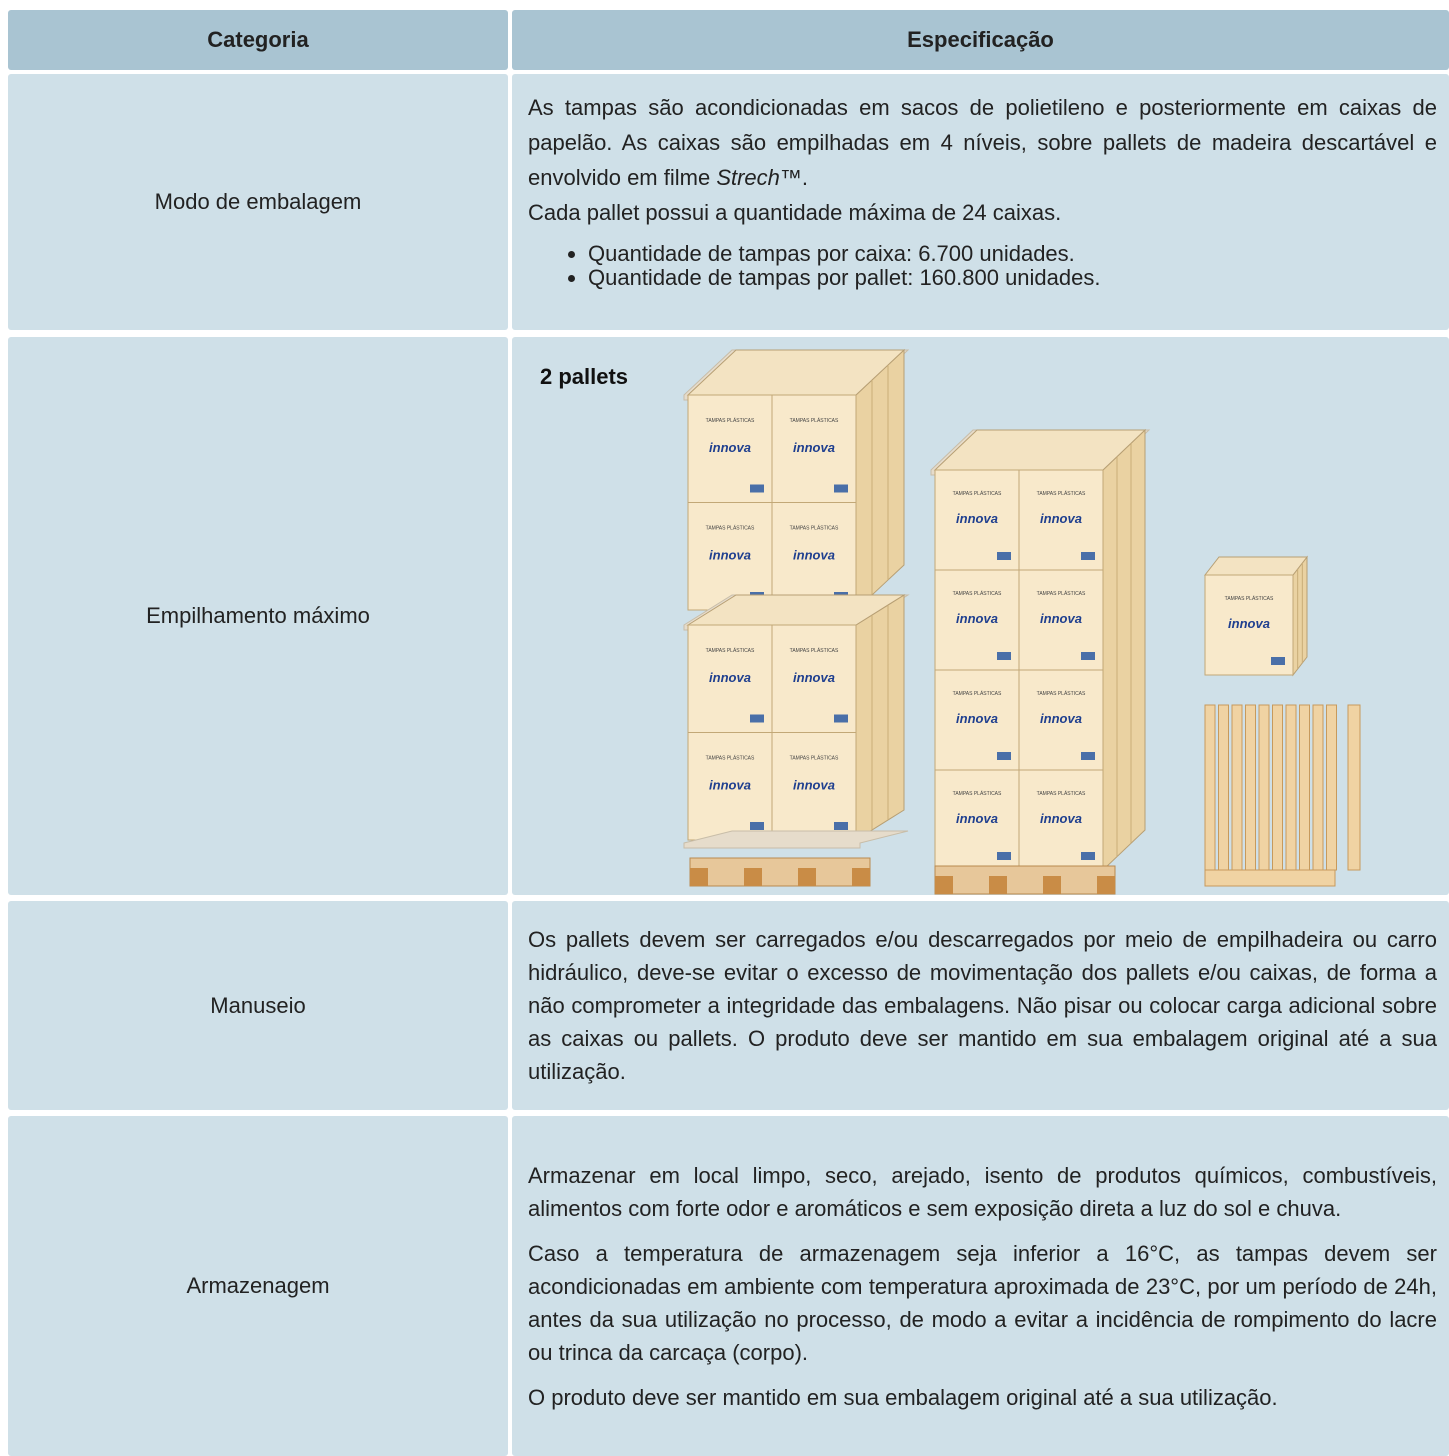 This screenshot has width=1449, height=1456. Describe the element at coordinates (1354, 787) in the screenshot. I see `pallet-rail` at that location.